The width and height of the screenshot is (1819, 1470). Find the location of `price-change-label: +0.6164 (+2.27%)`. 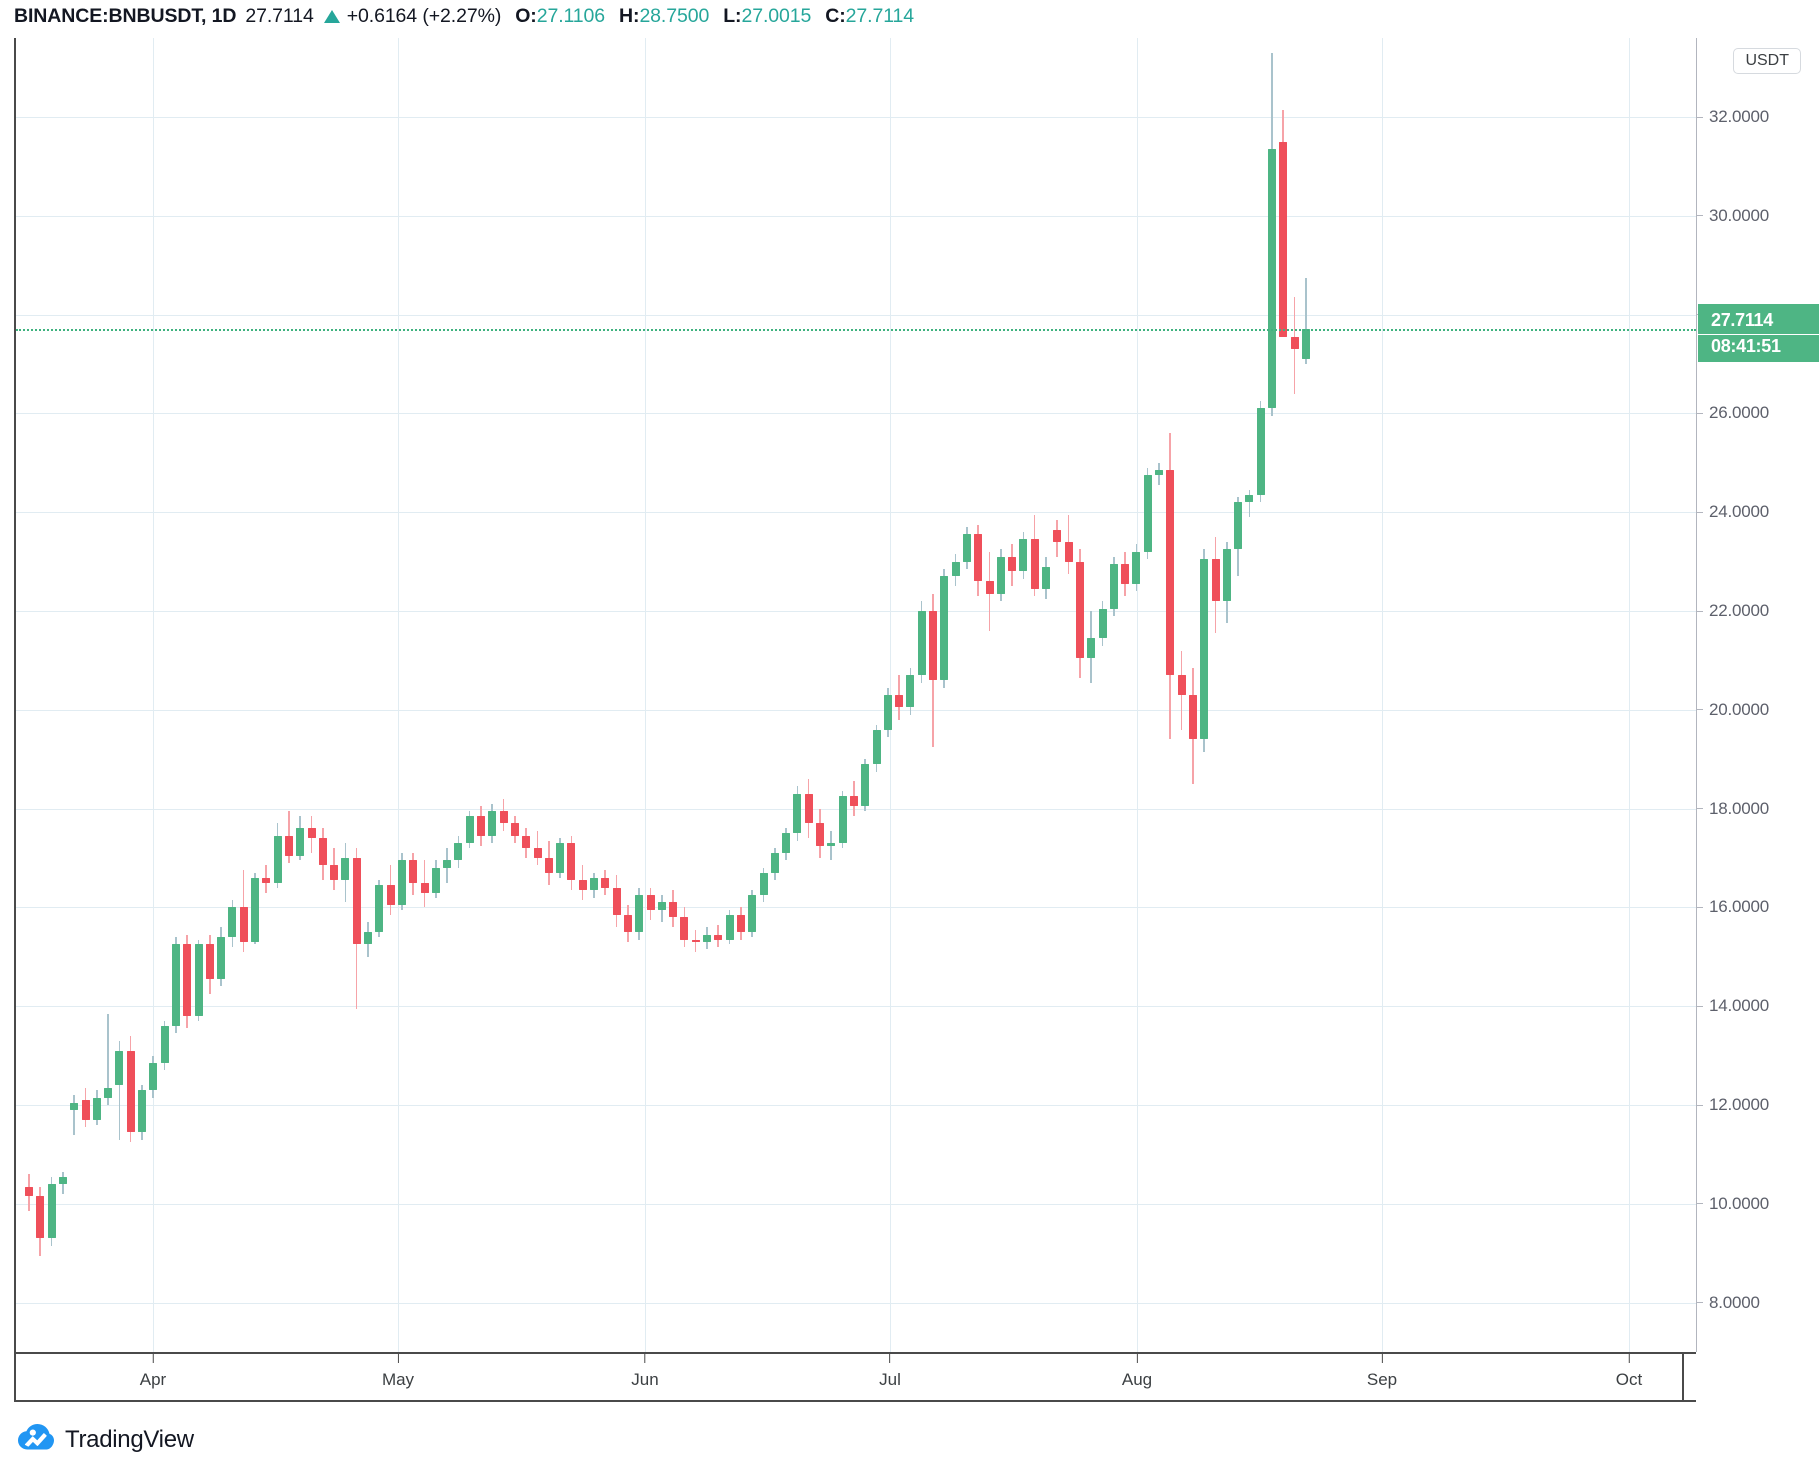

price-change-label: +0.6164 (+2.27%) is located at coordinates (424, 15).